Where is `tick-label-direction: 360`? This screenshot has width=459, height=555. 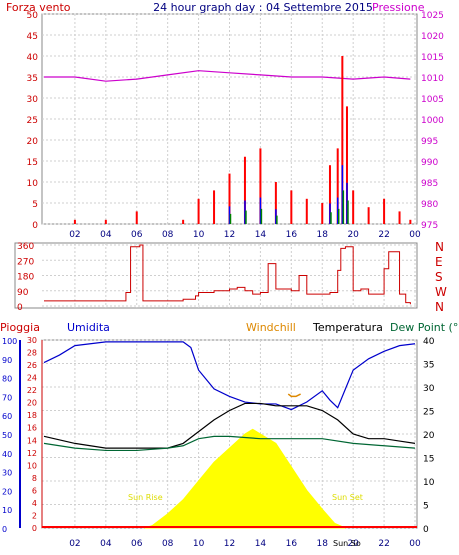
tick-label-direction: 360 is located at coordinates (25, 247).